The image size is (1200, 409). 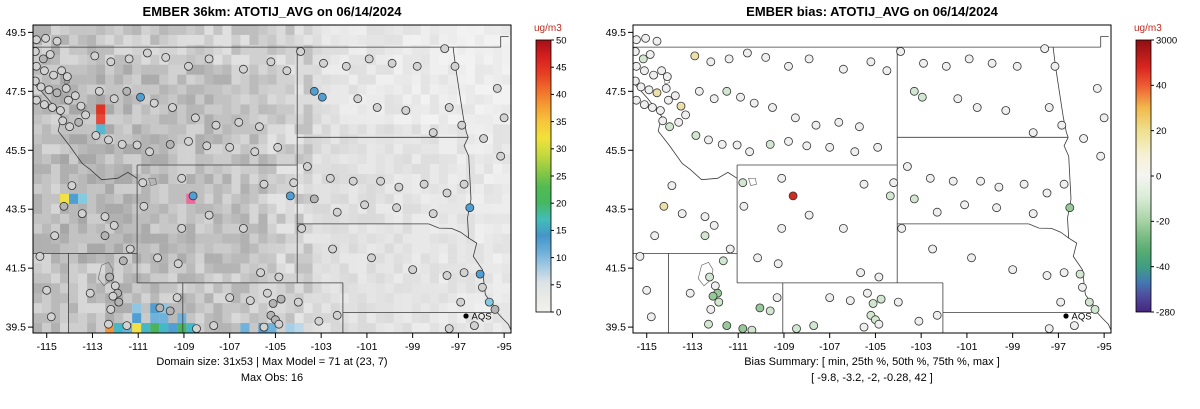 I want to click on svg-text: -115, so click(x=47, y=347).